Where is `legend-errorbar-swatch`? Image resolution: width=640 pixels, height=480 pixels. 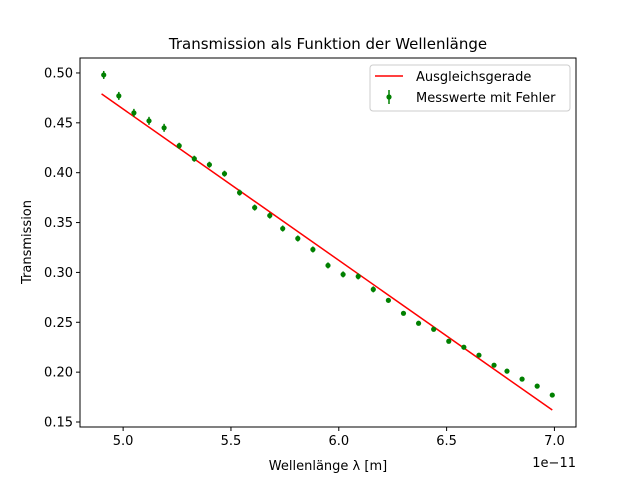
legend-errorbar-swatch is located at coordinates (389, 97).